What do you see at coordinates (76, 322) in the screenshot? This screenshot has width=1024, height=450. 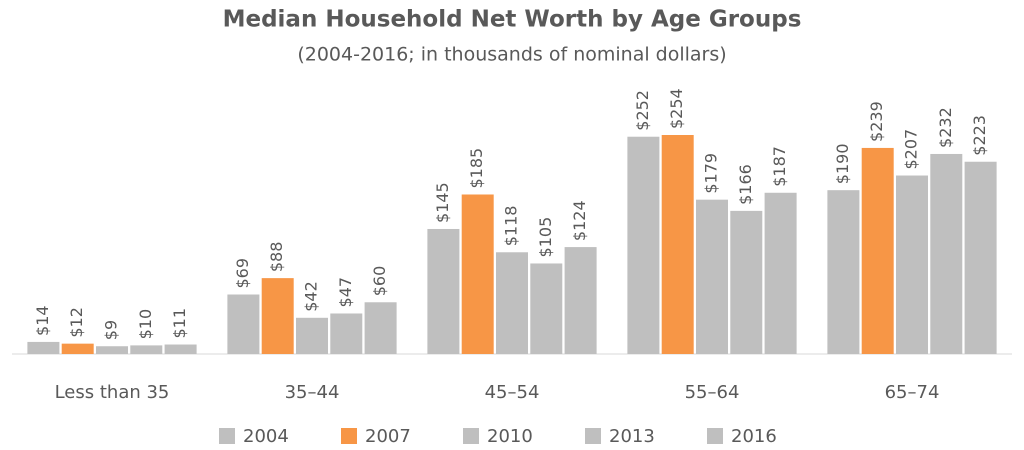 I see `value-label: $12` at bounding box center [76, 322].